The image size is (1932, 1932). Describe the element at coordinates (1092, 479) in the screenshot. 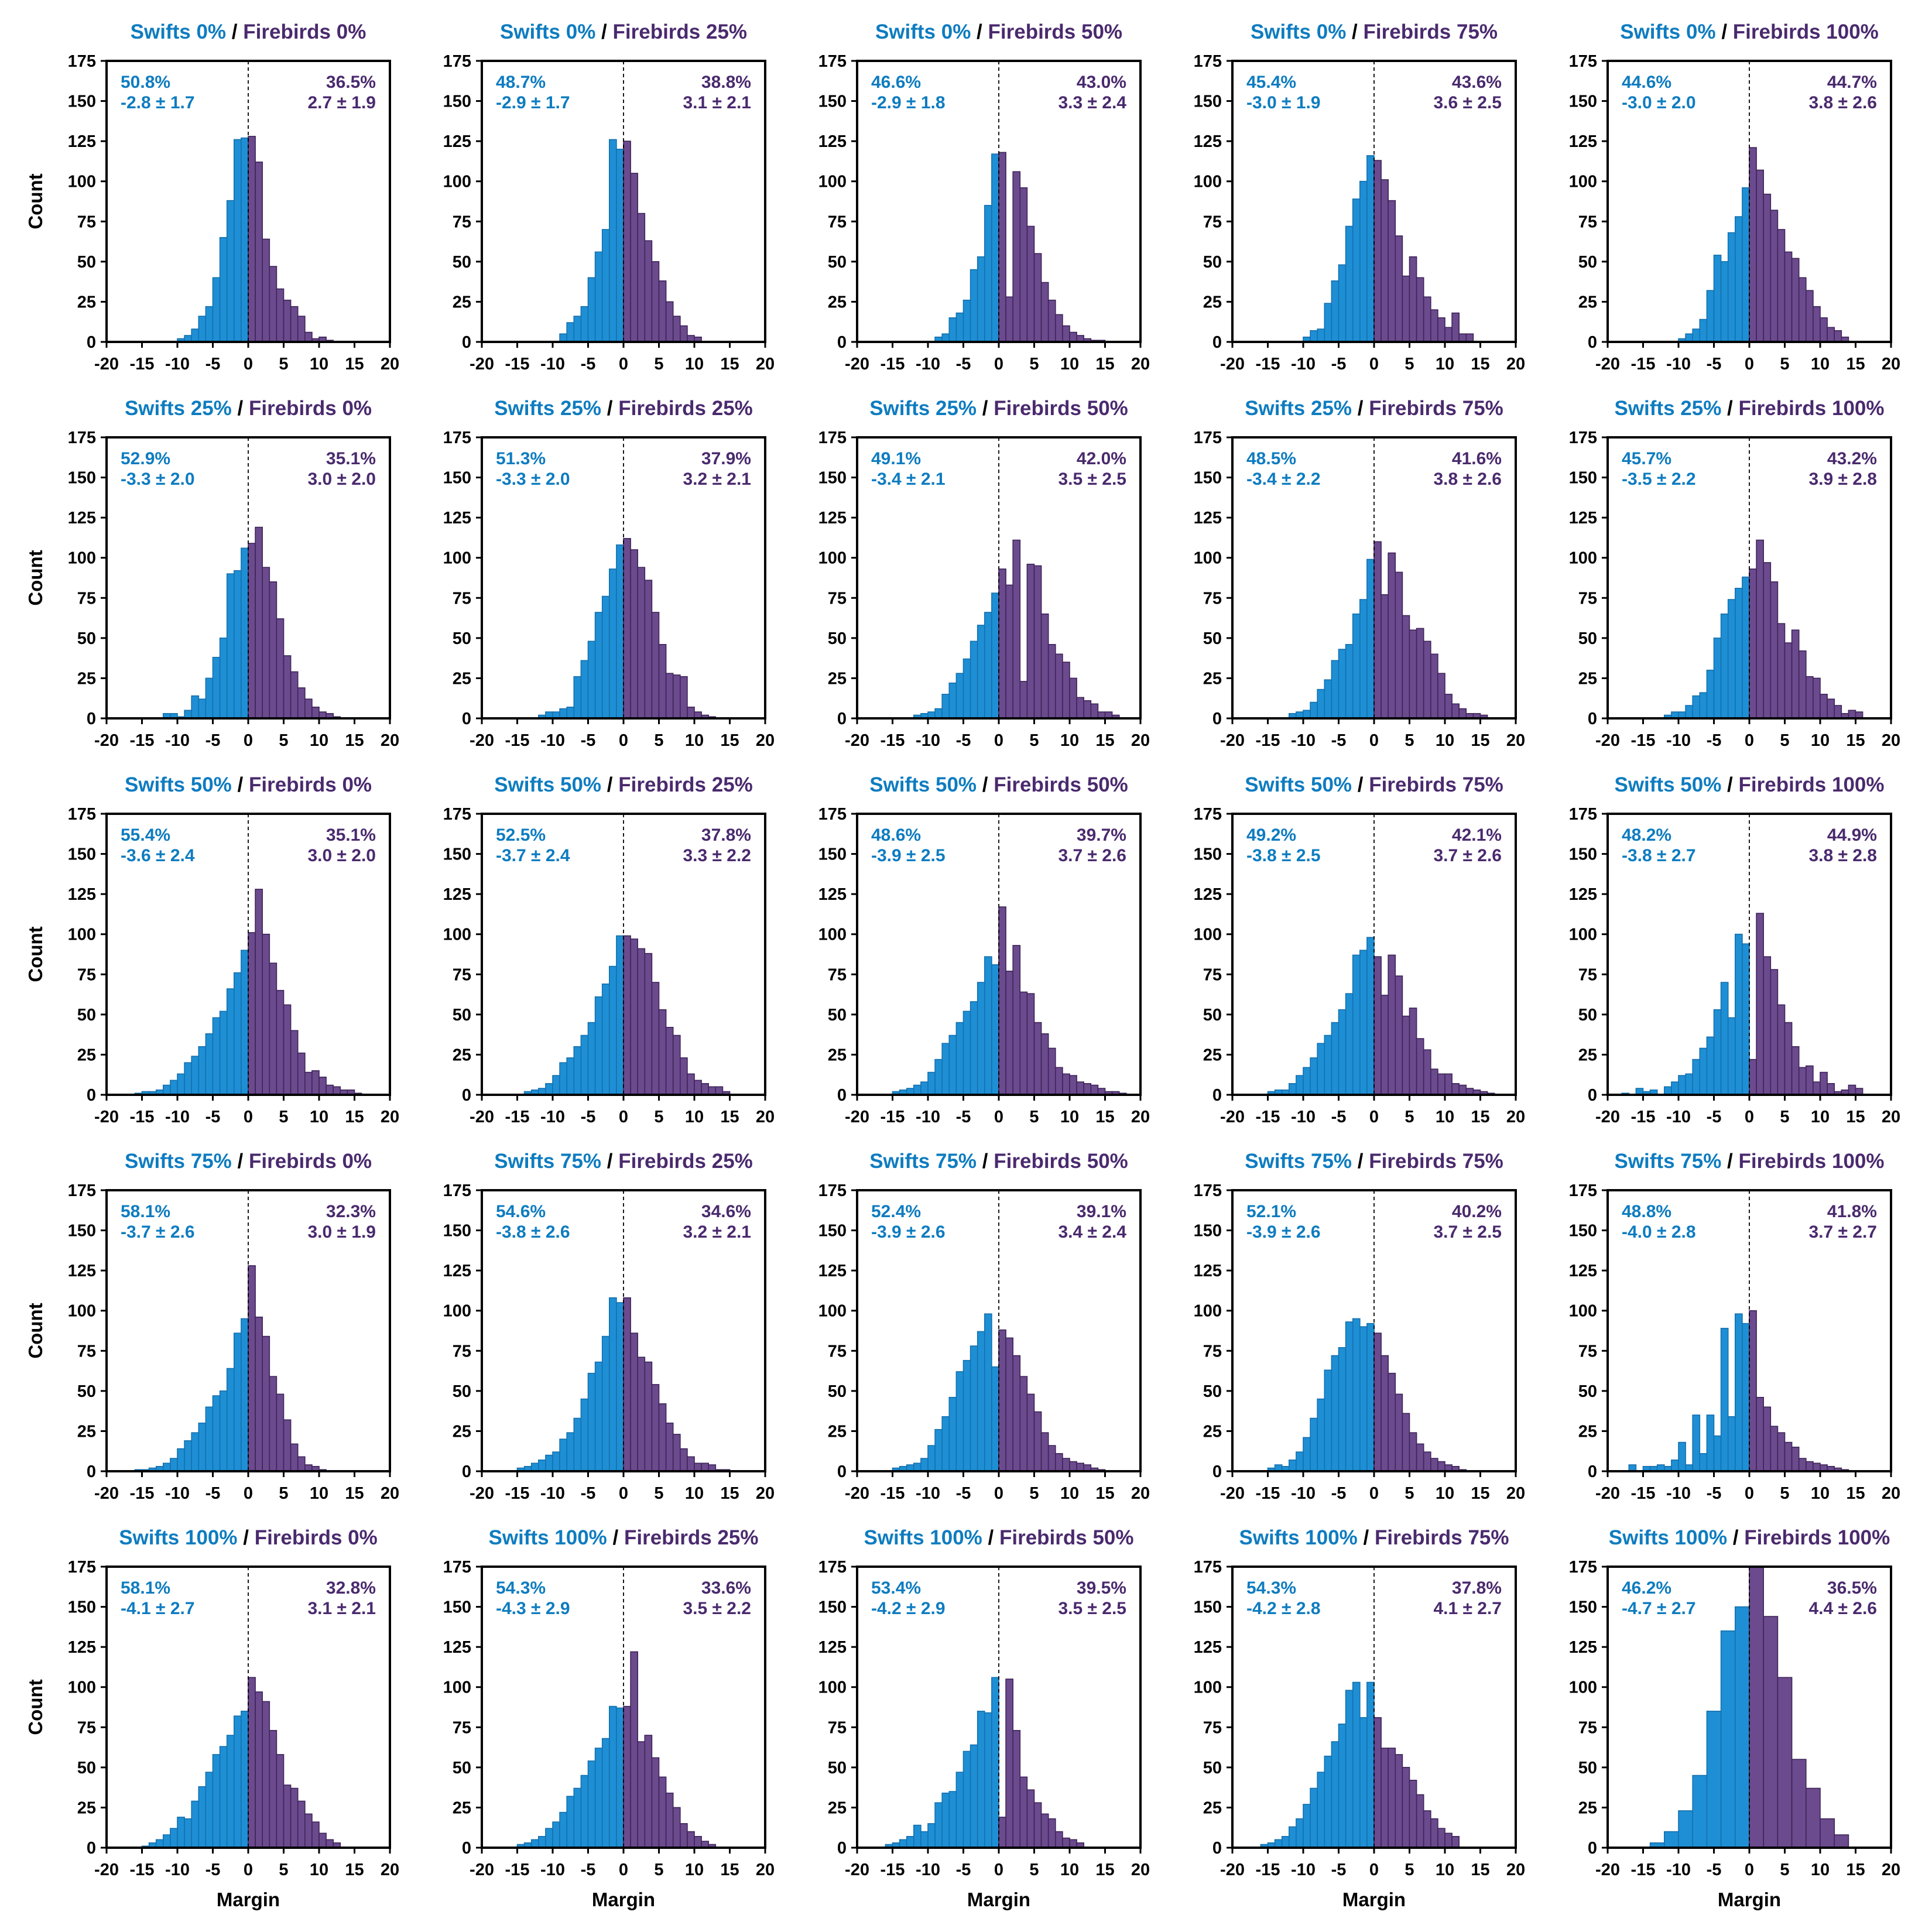

I see `firebirds-mean-margin: 3.5 ± 2.5` at that location.